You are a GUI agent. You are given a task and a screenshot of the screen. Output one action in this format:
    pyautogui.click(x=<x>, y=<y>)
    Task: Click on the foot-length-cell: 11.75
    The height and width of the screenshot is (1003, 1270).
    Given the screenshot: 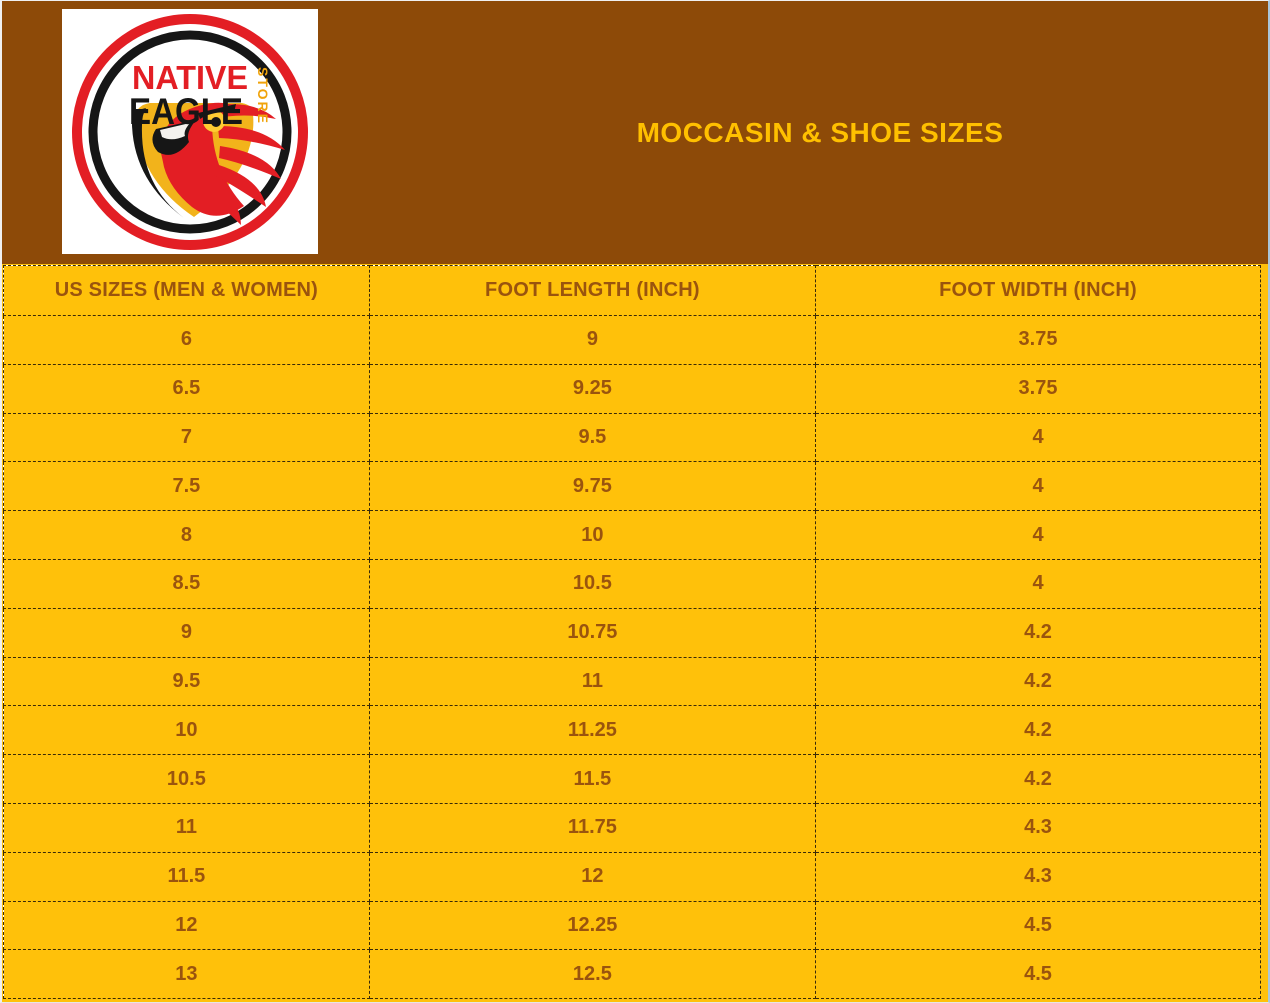 What is the action you would take?
    pyautogui.click(x=592, y=827)
    